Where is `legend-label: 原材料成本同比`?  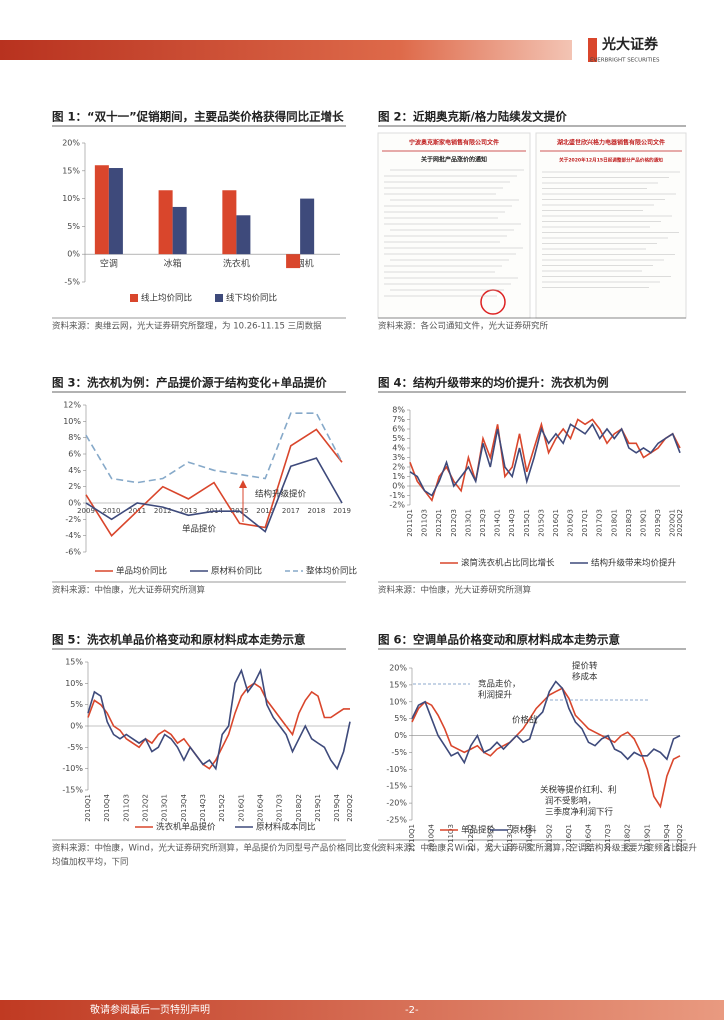 legend-label: 原材料成本同比 is located at coordinates (286, 827).